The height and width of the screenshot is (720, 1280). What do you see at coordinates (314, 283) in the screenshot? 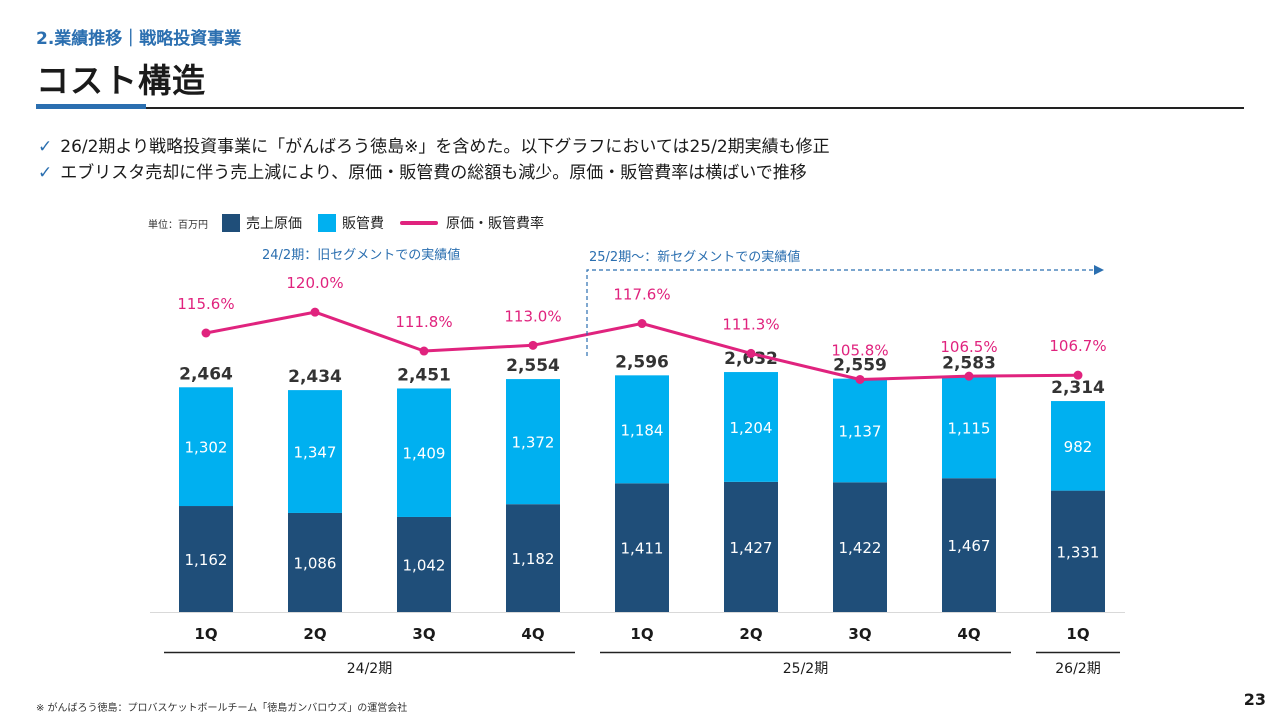
I see `ratio-value-label: 120.0%` at bounding box center [314, 283].